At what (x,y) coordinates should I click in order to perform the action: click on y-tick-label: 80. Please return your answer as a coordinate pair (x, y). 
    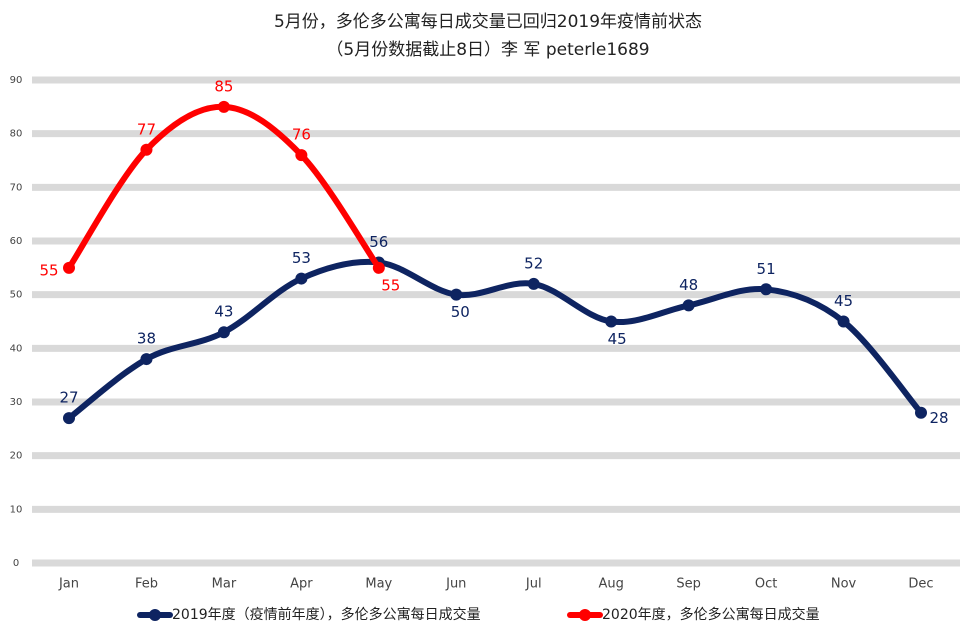
    Looking at the image, I should click on (16, 134).